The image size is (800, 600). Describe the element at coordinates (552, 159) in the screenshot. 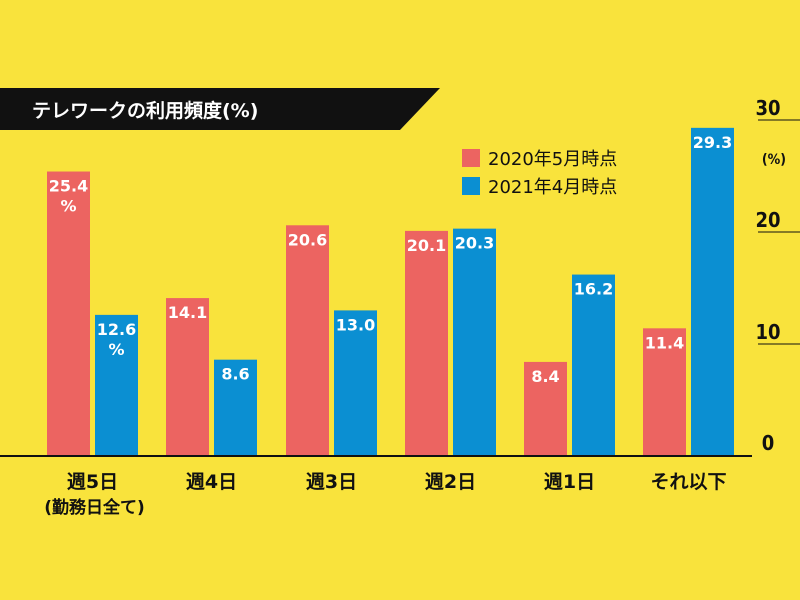

I see `legend-label: 2020年5月時点` at that location.